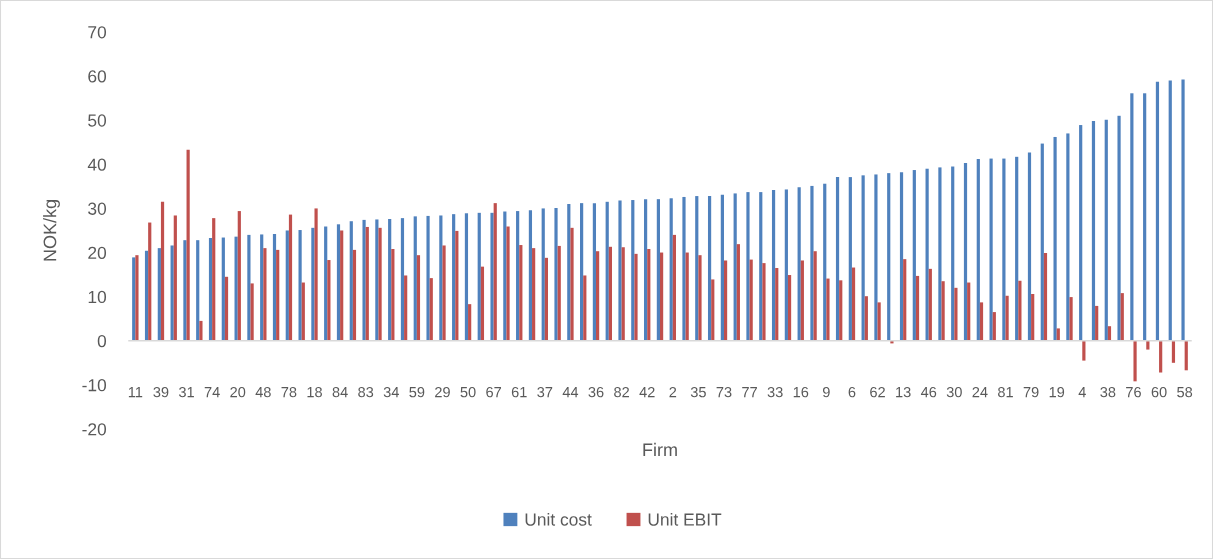  I want to click on x-tick-label: 58, so click(1185, 392).